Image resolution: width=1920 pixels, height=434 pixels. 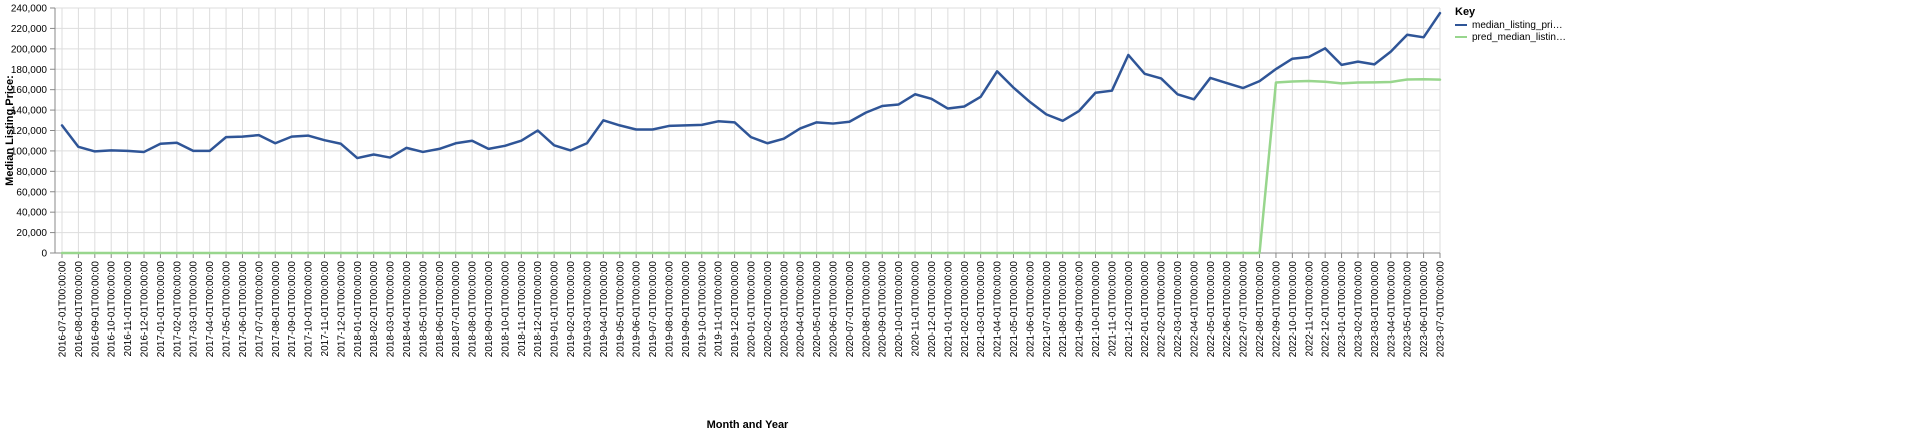 What do you see at coordinates (1358, 309) in the screenshot?
I see `x-tick-label: 2023-02-01T00:00:00` at bounding box center [1358, 309].